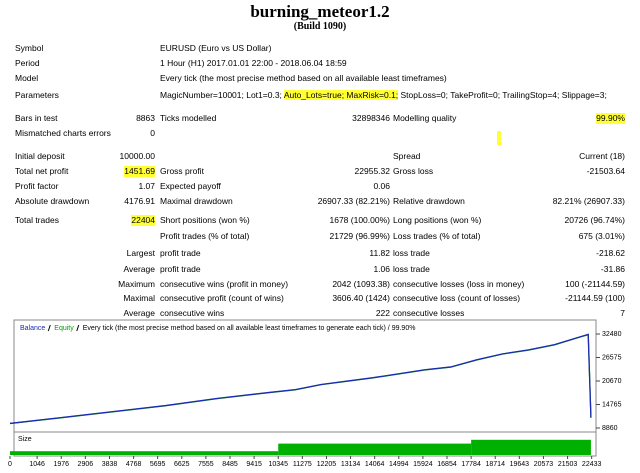 The height and width of the screenshot is (473, 640). What do you see at coordinates (592, 464) in the screenshot?
I see `x-tick-label: 22433` at bounding box center [592, 464].